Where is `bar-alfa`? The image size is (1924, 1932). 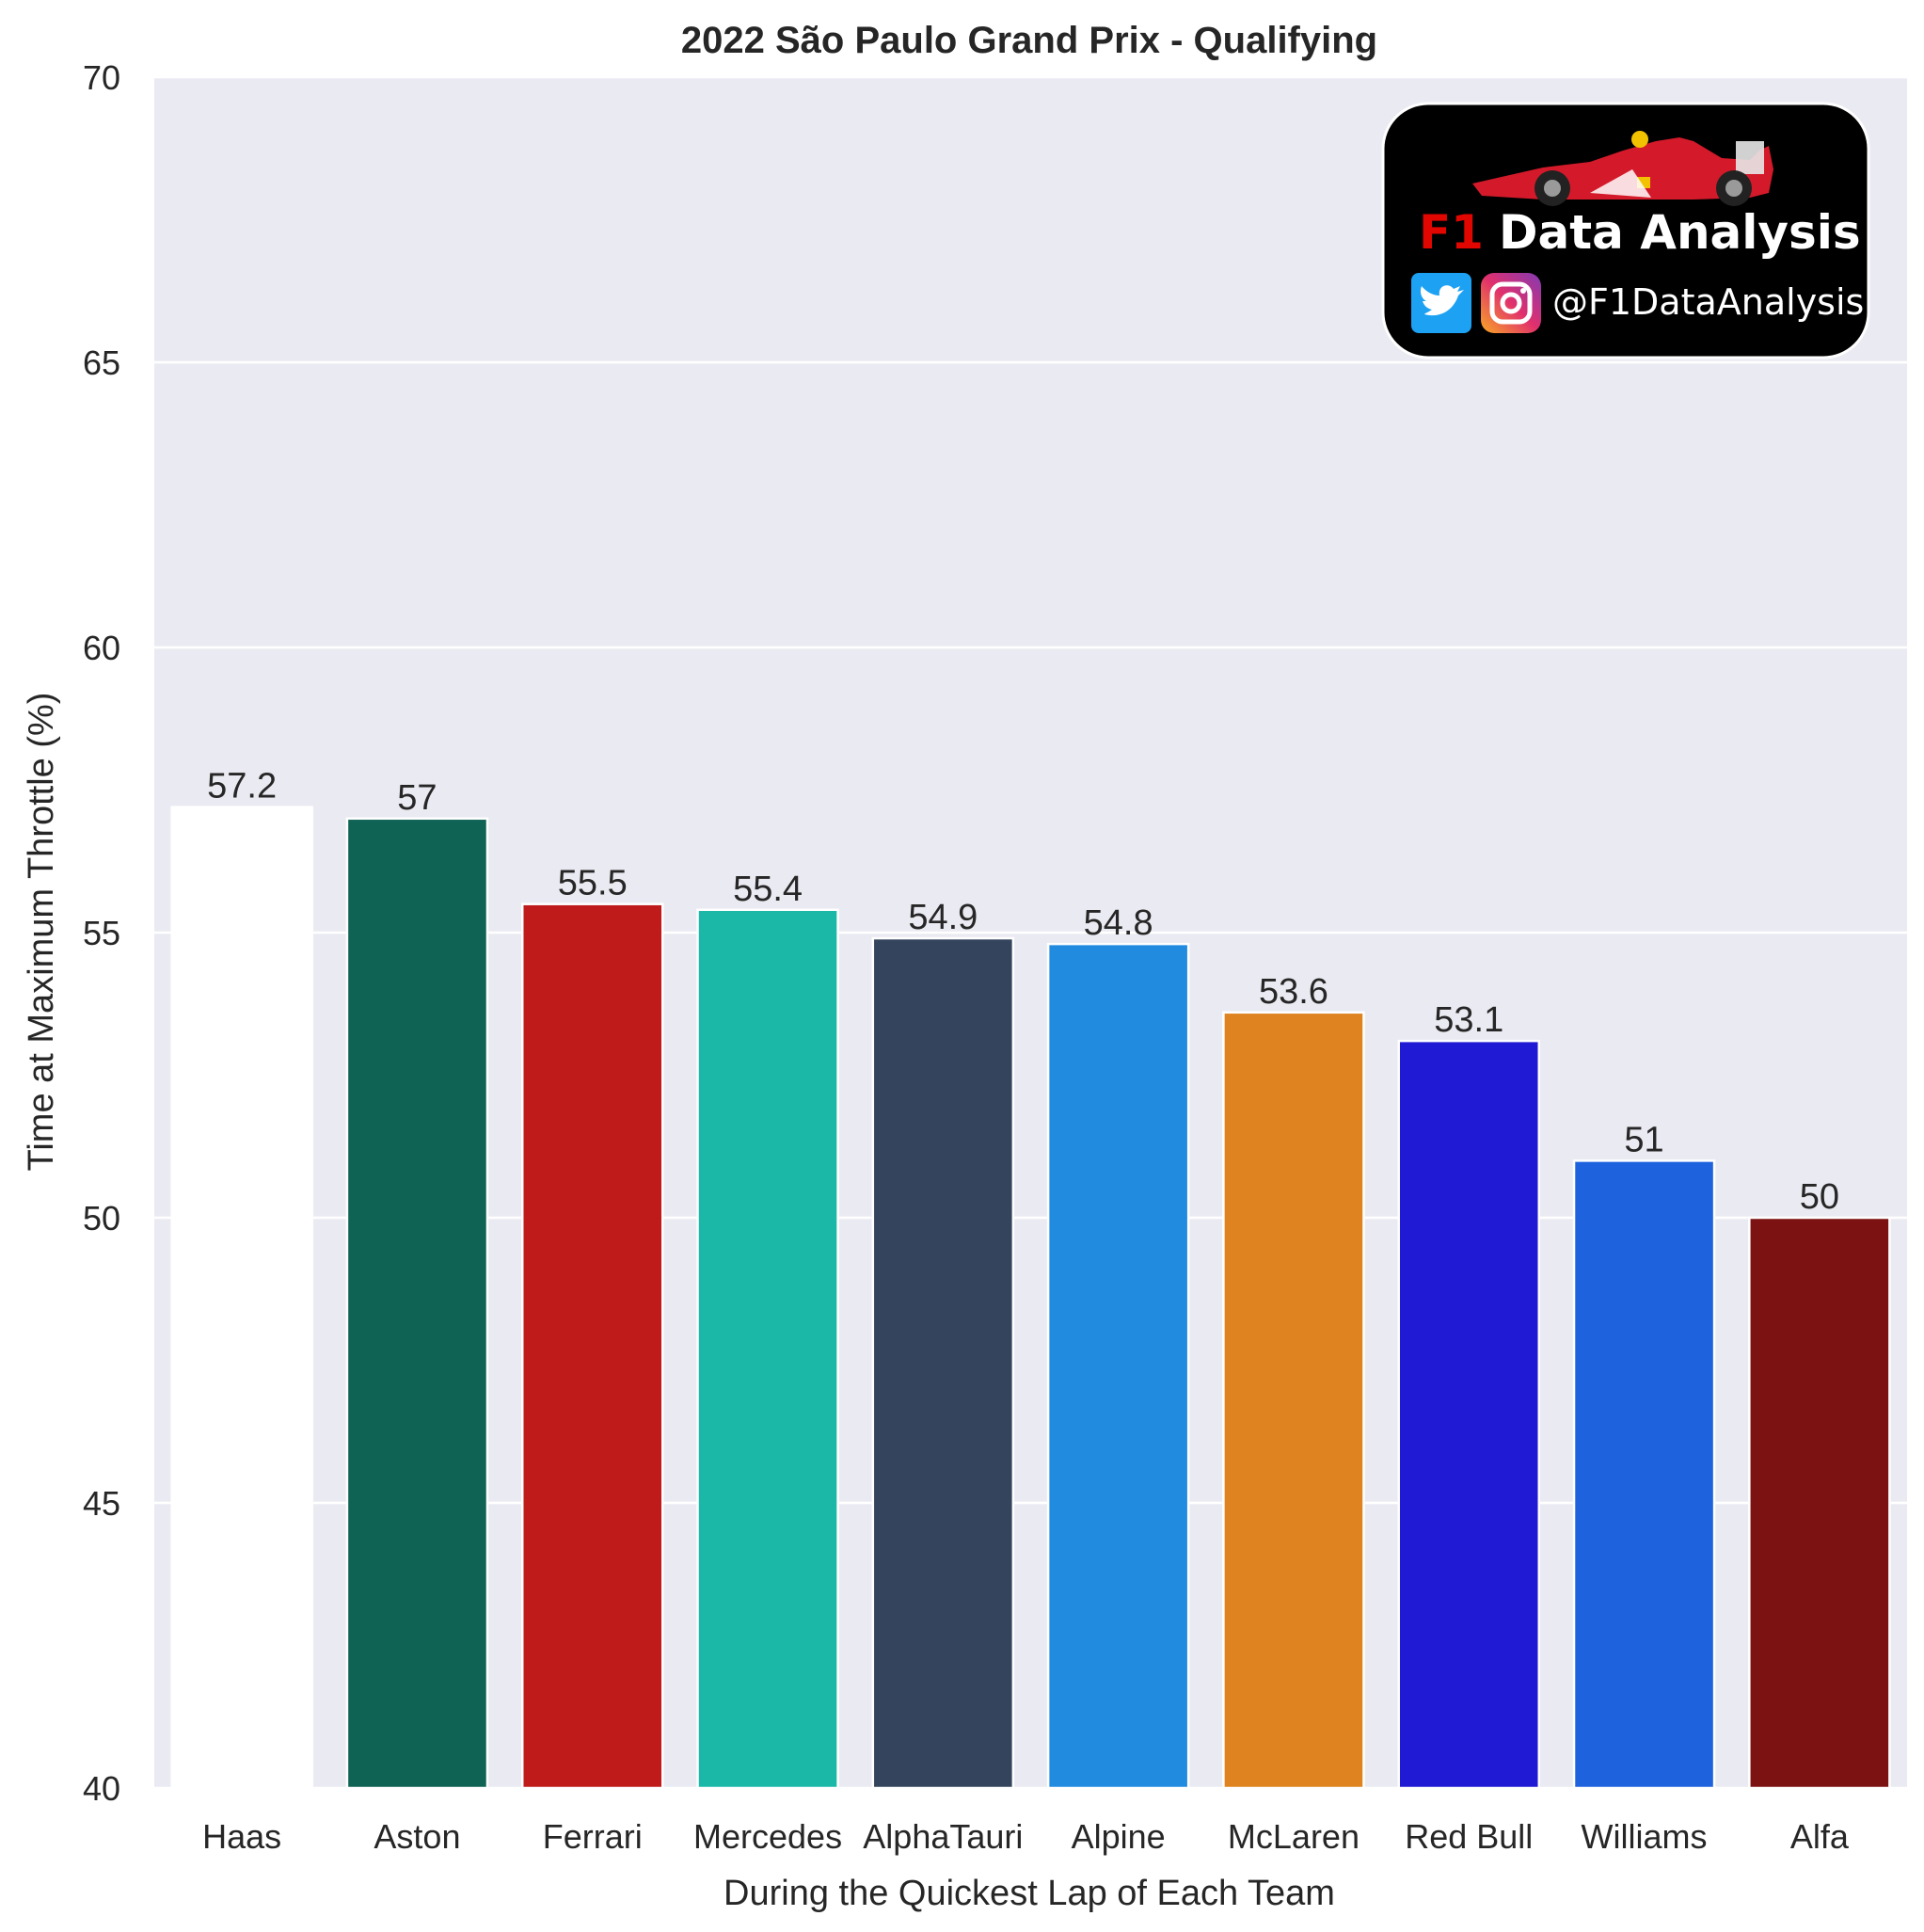
bar-alfa is located at coordinates (1819, 1503).